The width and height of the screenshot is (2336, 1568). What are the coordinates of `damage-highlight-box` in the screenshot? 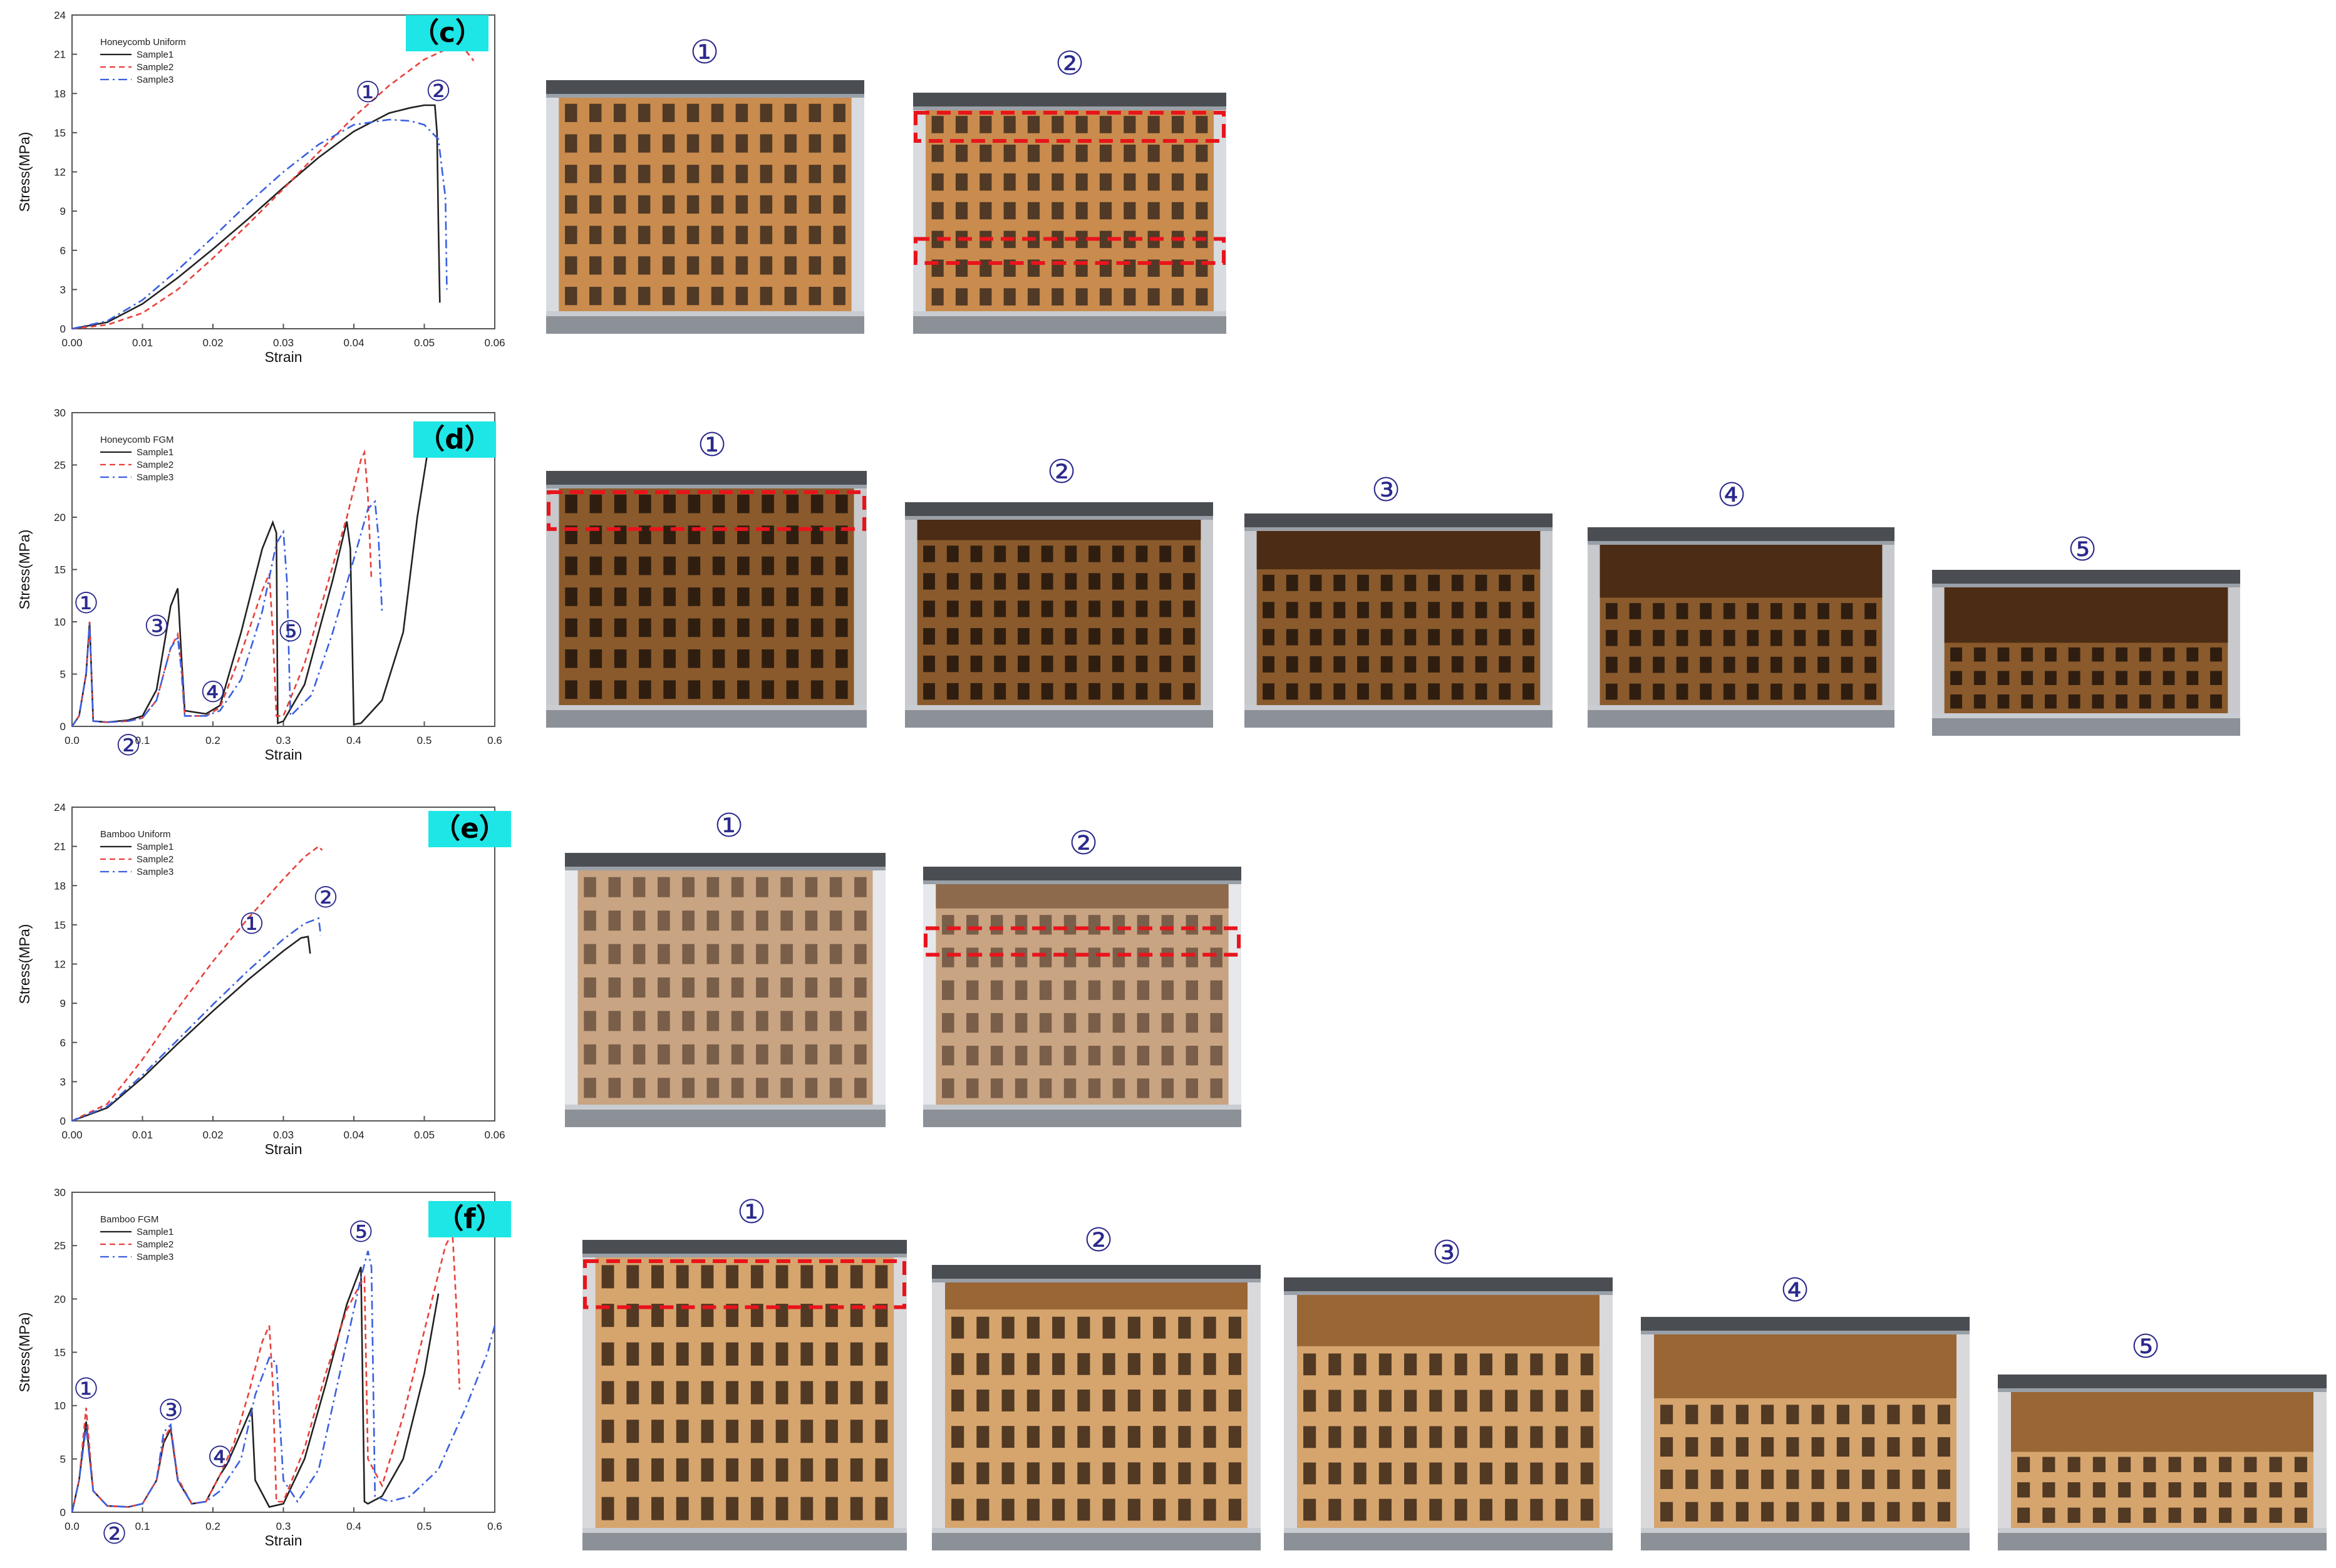 It's located at (1070, 251).